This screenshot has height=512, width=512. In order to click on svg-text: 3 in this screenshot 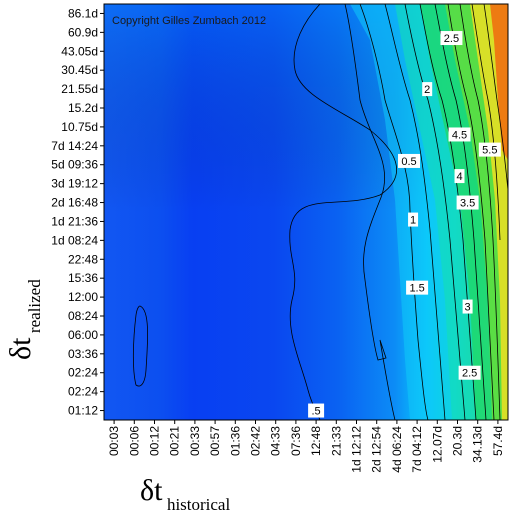, I will do `click(468, 308)`.